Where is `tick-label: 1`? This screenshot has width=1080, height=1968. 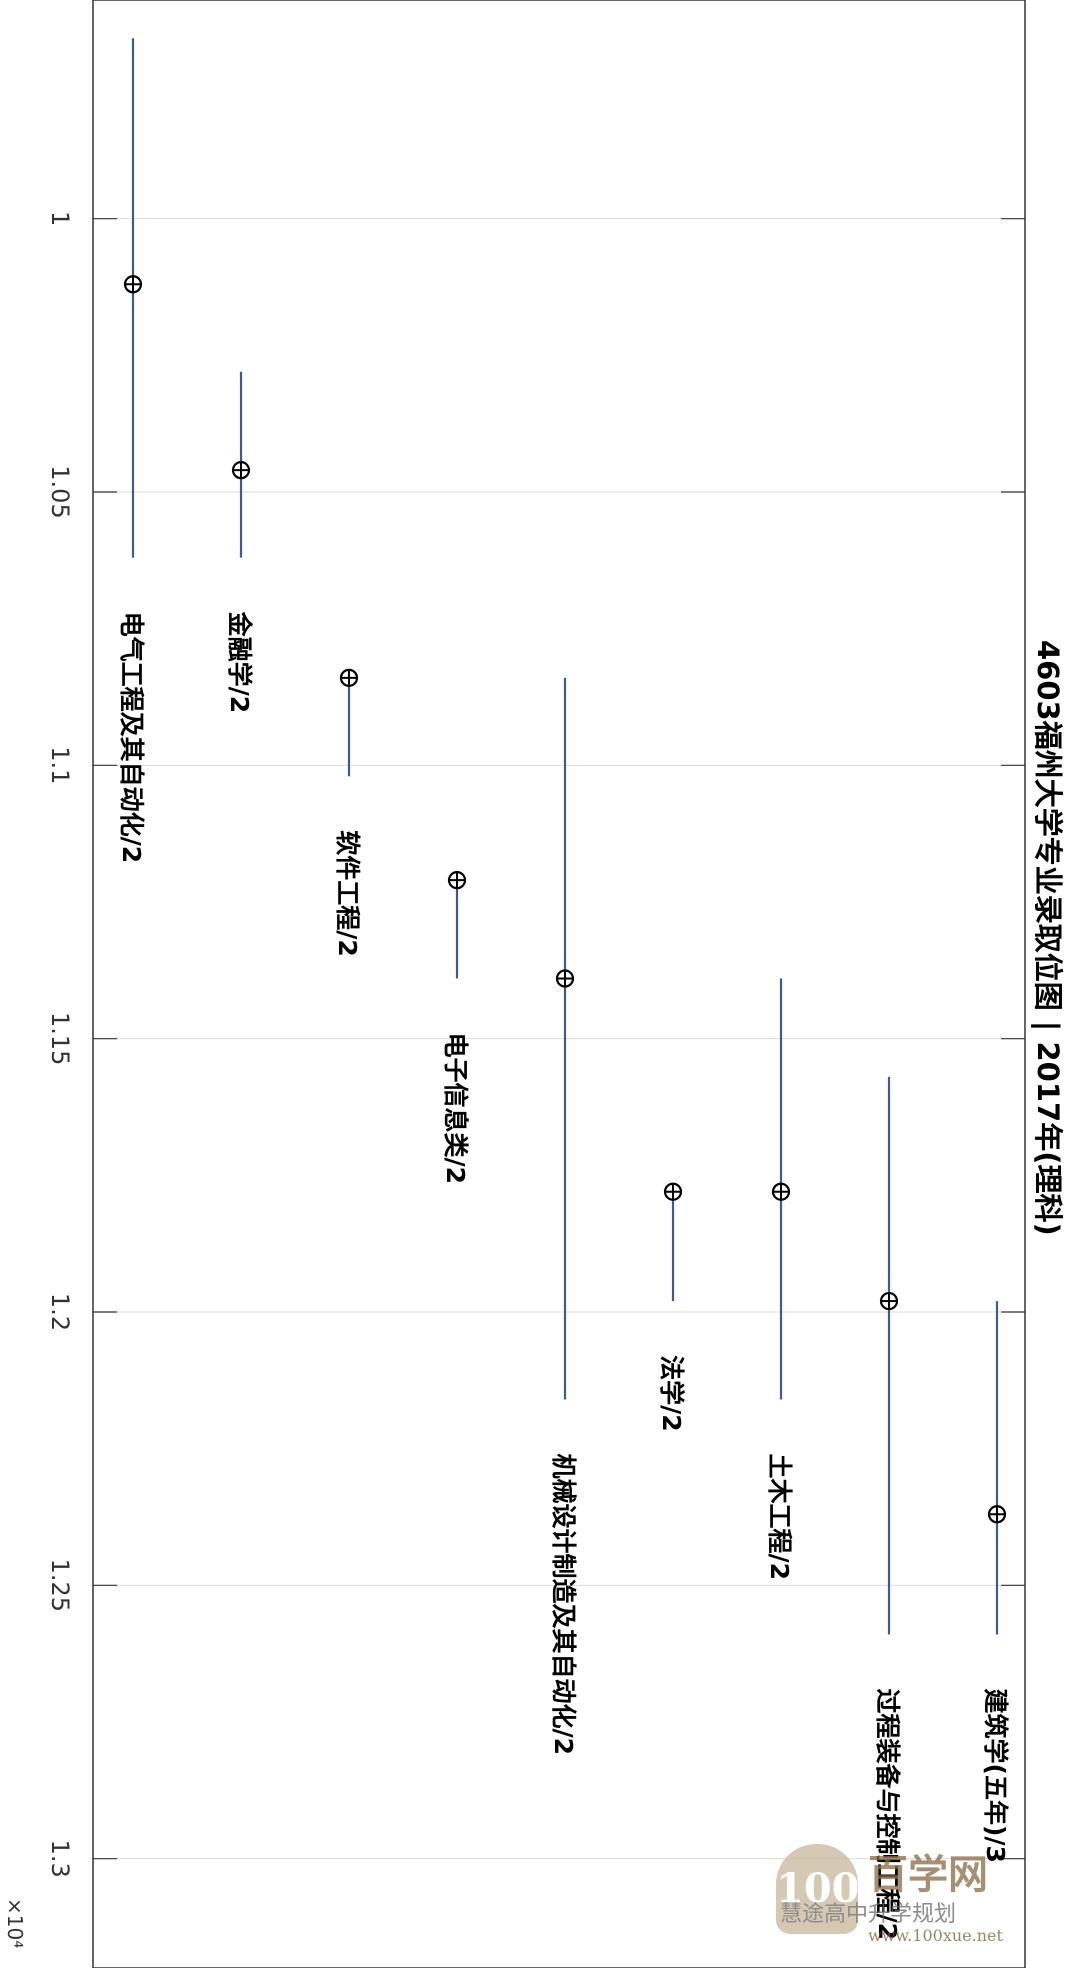
tick-label: 1 is located at coordinates (60, 218).